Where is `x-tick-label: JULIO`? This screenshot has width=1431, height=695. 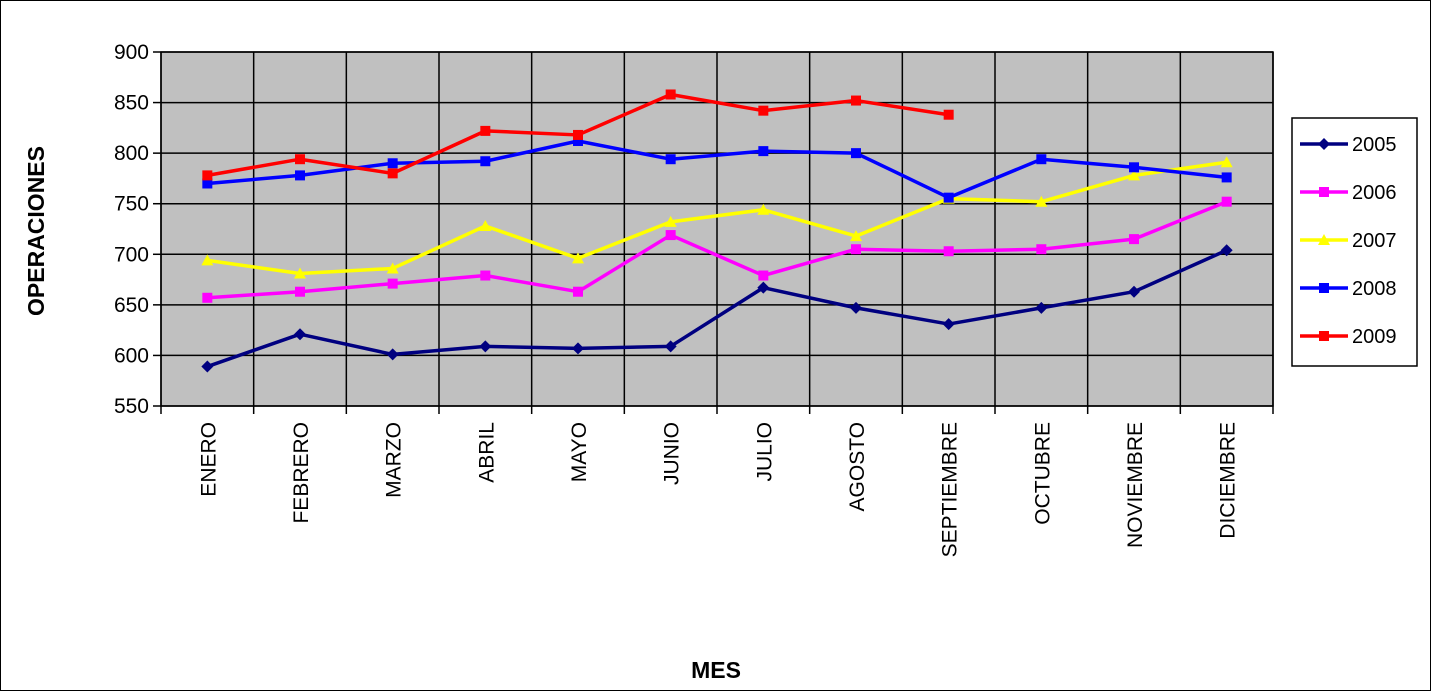
x-tick-label: JULIO is located at coordinates (764, 452).